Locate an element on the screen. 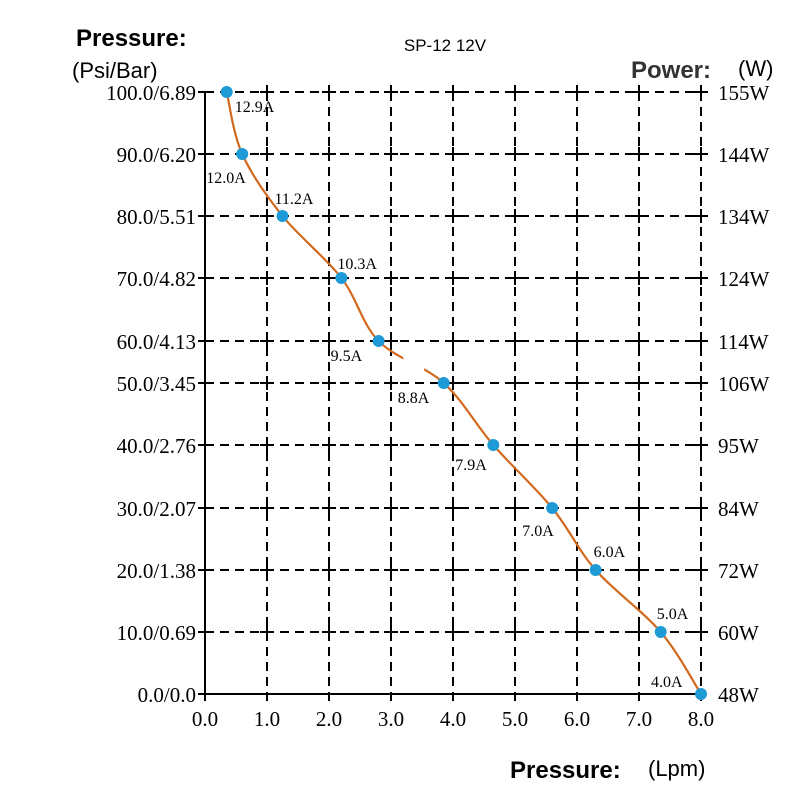 This screenshot has height=800, width=800. y2-tick-label: 72W is located at coordinates (738, 571).